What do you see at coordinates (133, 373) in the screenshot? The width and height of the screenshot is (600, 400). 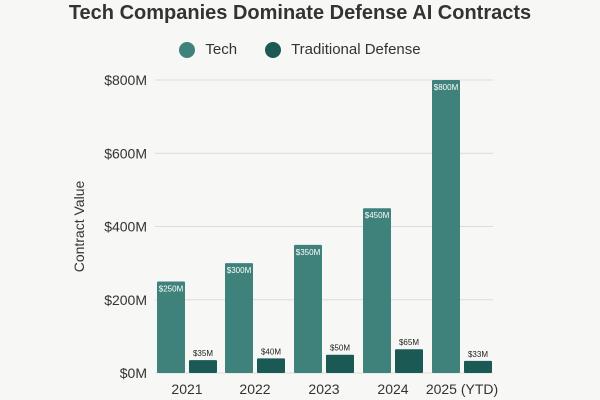 I see `y-tick-label: $0M` at bounding box center [133, 373].